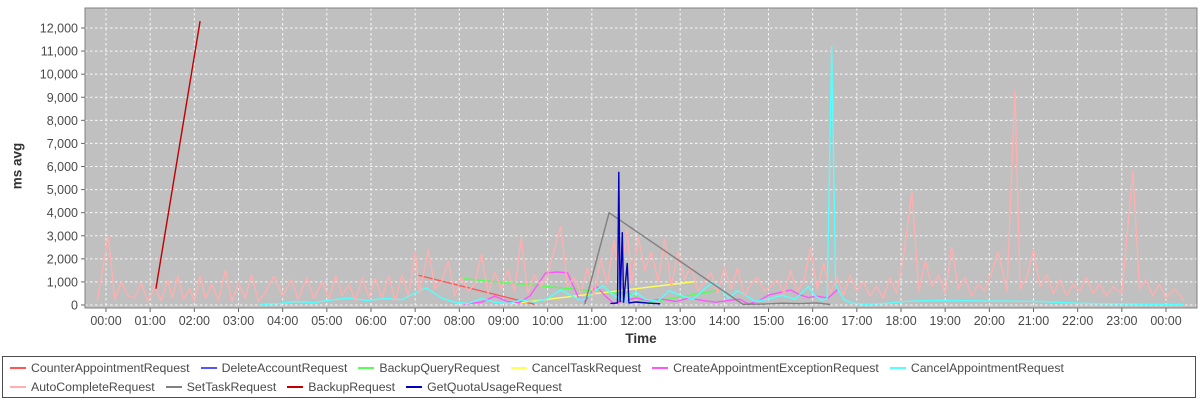  Describe the element at coordinates (62, 213) in the screenshot. I see `y-tick-label: 4,000` at that location.